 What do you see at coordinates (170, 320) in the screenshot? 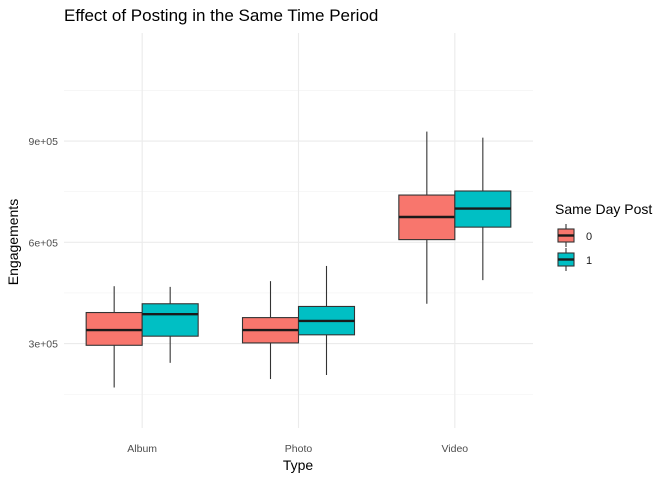
I see `box-body` at bounding box center [170, 320].